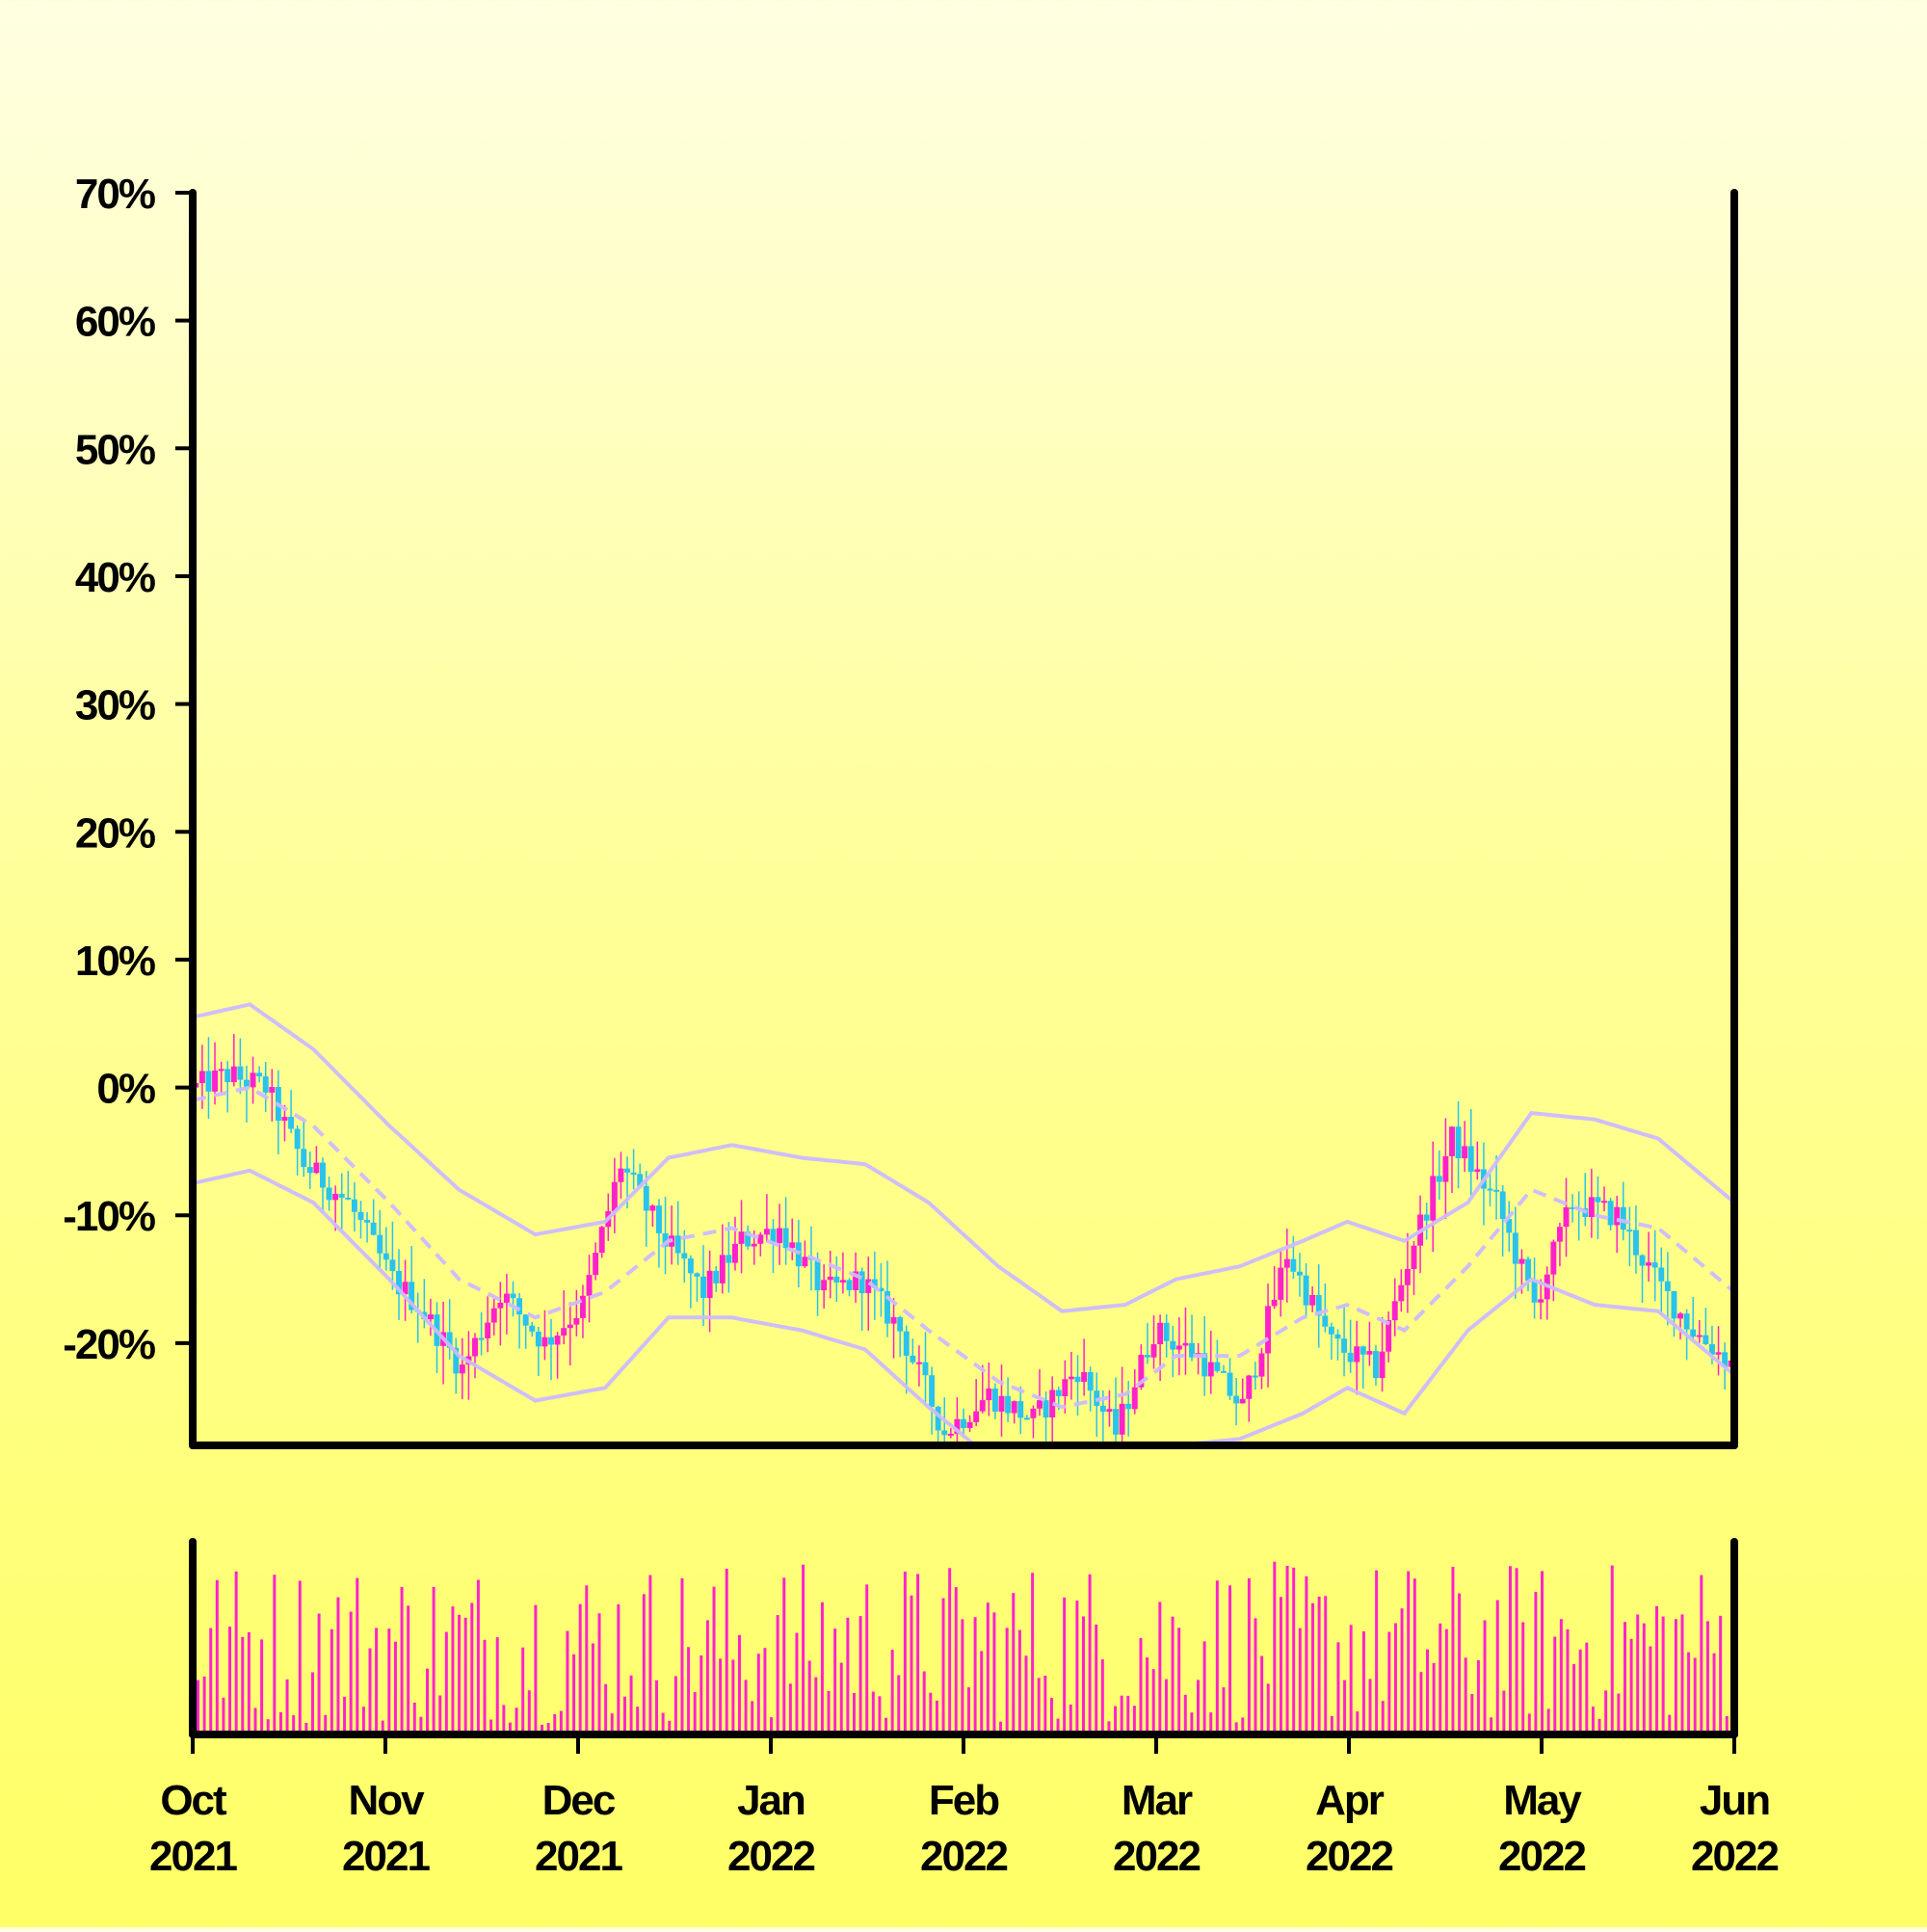 This screenshot has height=1932, width=1927. Describe the element at coordinates (115, 449) in the screenshot. I see `y-tick-label: 50%` at that location.